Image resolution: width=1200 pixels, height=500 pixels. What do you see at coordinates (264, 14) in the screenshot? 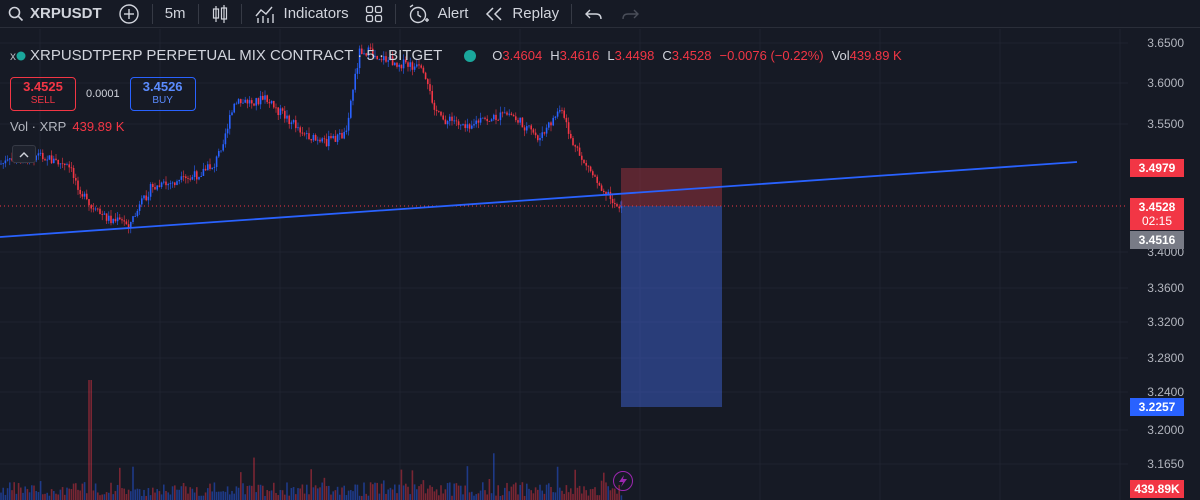
I see `indicators-icon` at bounding box center [264, 14].